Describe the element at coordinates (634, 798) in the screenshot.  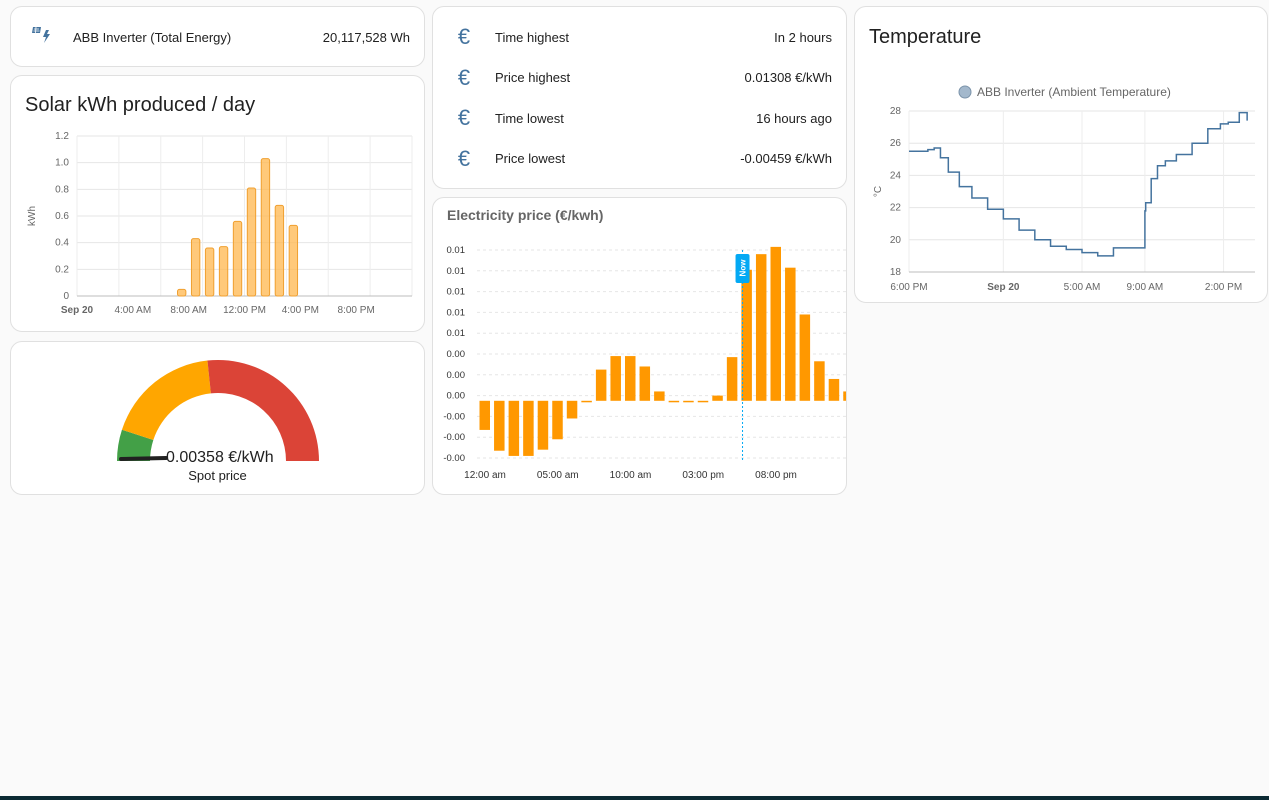
I see `bottom-bar` at that location.